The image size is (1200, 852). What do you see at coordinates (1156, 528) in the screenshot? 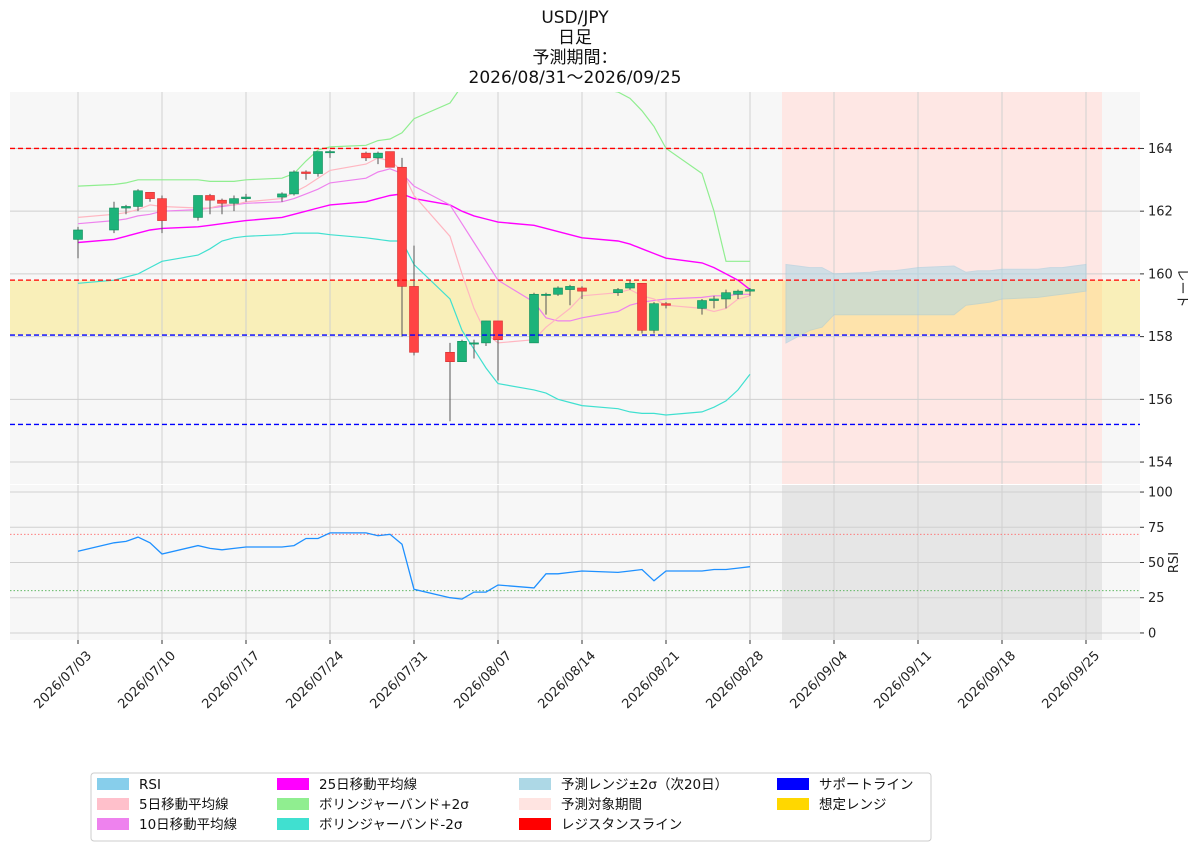
I see `rsi-tick-label: 75` at bounding box center [1156, 528].